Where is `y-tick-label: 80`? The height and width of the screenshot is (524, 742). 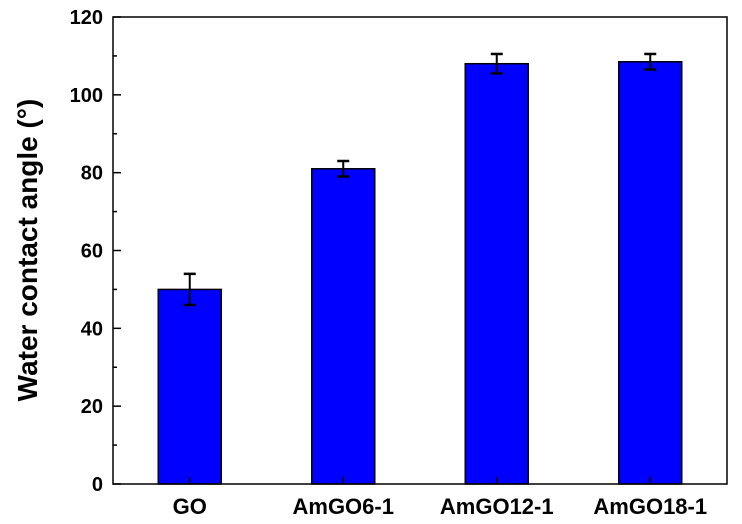 y-tick-label: 80 is located at coordinates (92, 174).